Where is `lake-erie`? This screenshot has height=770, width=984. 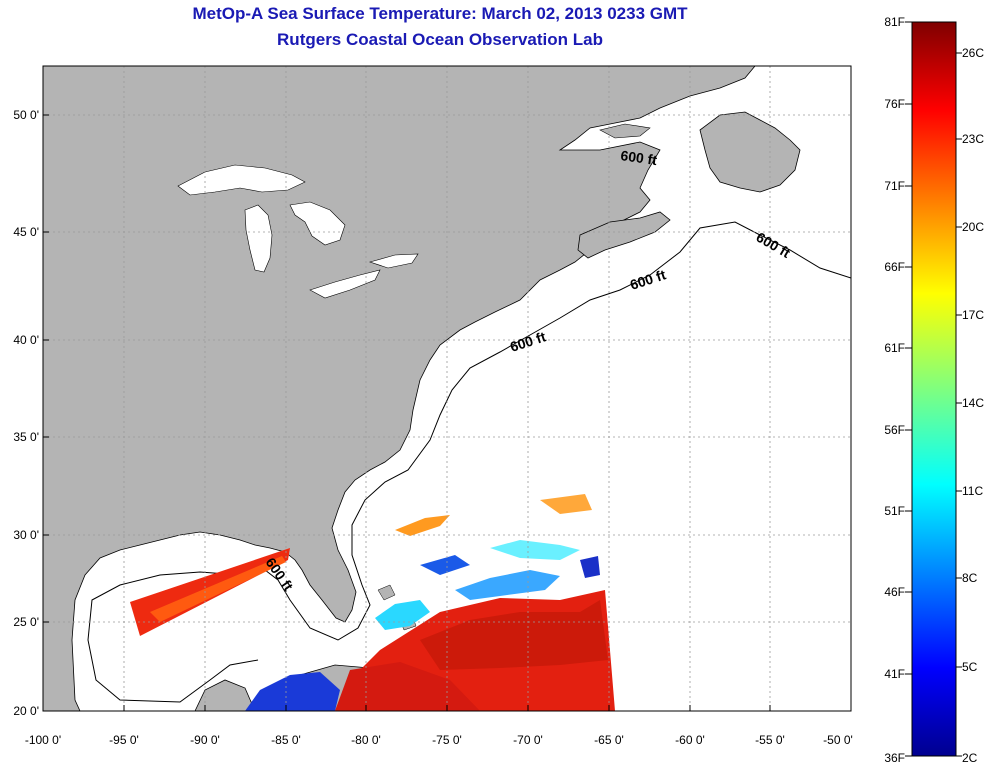 lake-erie is located at coordinates (345, 284).